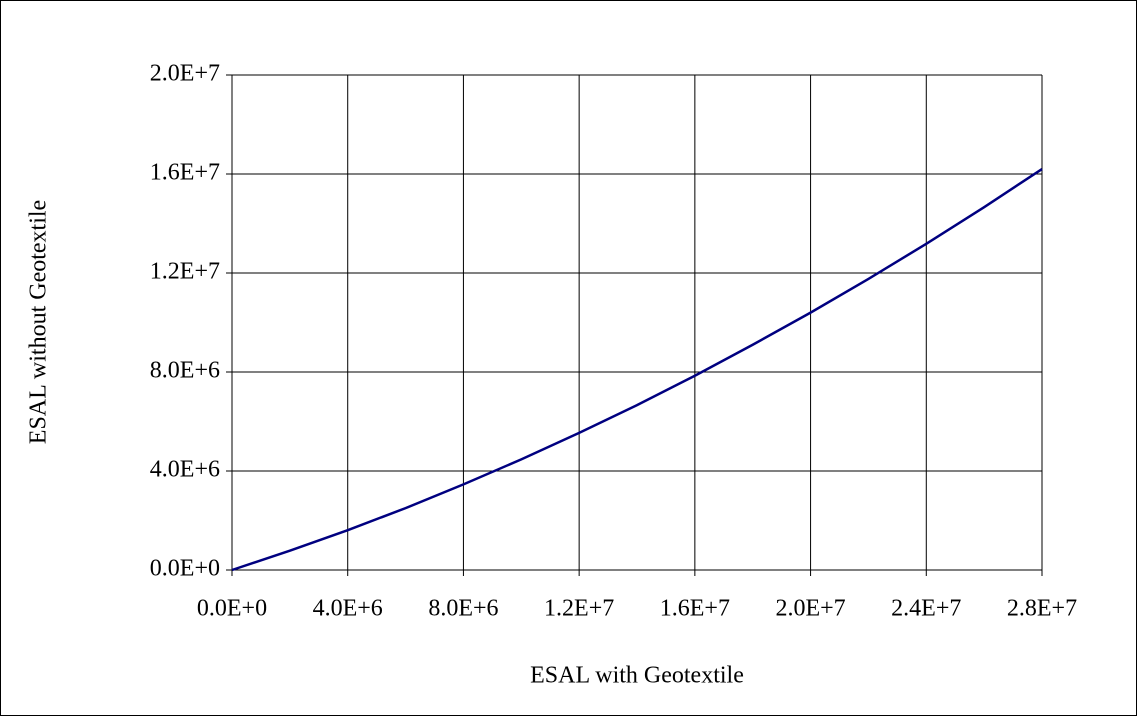  Describe the element at coordinates (185, 470) in the screenshot. I see `y-tick-label: 4.0E+6` at that location.